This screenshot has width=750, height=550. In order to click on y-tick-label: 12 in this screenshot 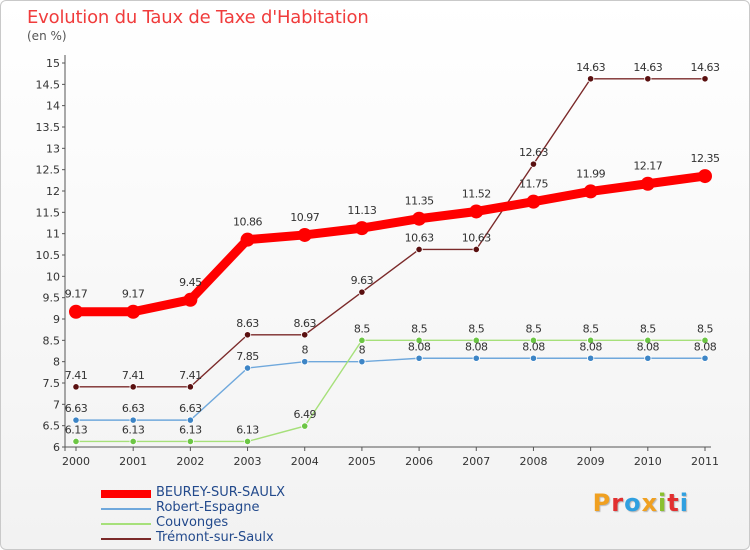, I will do `click(53, 191)`.